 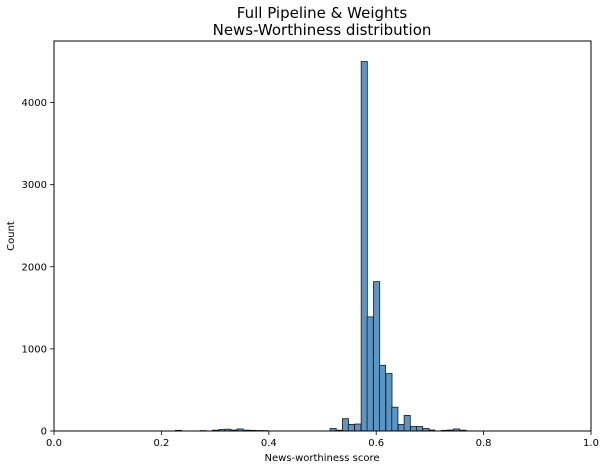 I want to click on y-axis-ticks: 0 1000 2000 3000 4000, so click(x=38, y=268).